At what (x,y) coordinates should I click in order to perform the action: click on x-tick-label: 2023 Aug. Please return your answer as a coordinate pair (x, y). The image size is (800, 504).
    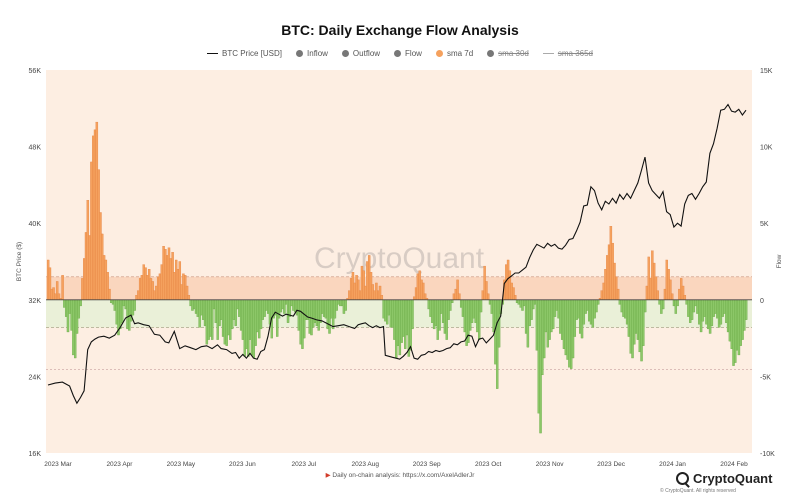
    Looking at the image, I should click on (366, 464).